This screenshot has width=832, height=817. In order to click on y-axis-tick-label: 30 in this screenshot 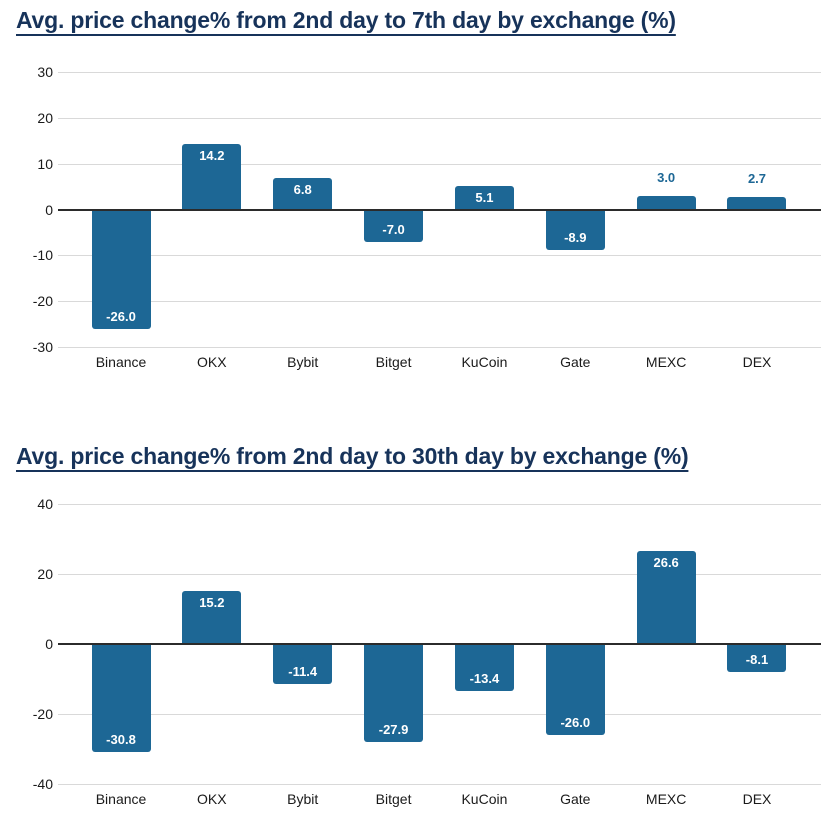, I will do `click(45, 72)`.